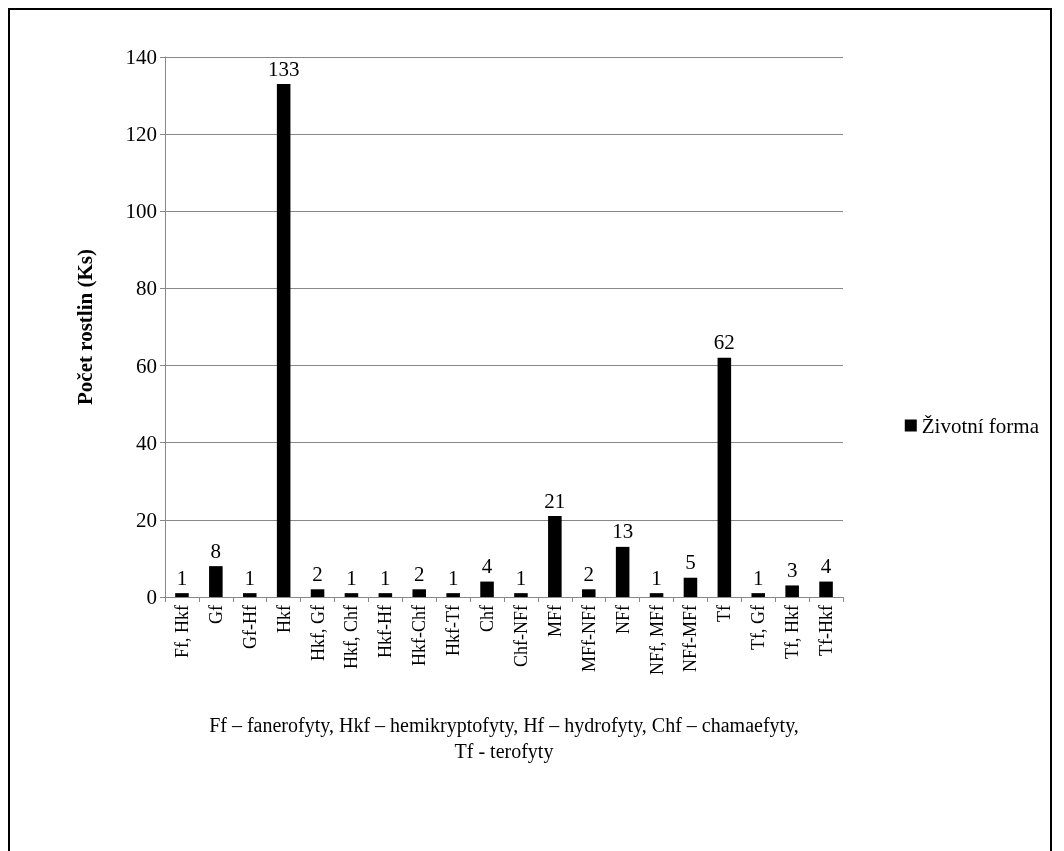 The image size is (1064, 851). What do you see at coordinates (504, 738) in the screenshot?
I see `x-axis-title: Ff – fanerofyty, Hkf – hemikryptofyty, Hf – hydrofyty, Chf – chamaefyty, Tf - terofyty` at bounding box center [504, 738].